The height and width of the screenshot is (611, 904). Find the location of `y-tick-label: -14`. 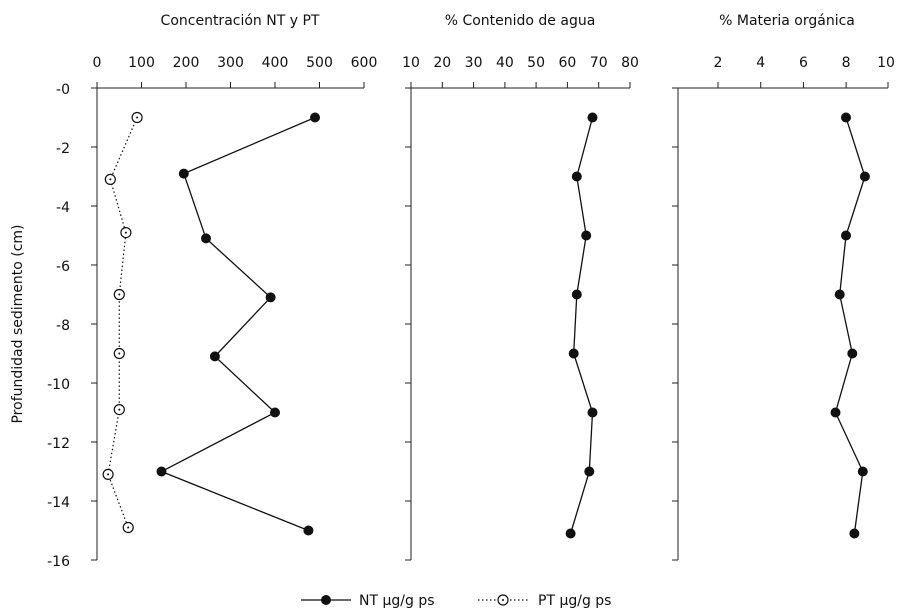

y-tick-label: -14 is located at coordinates (58, 503).